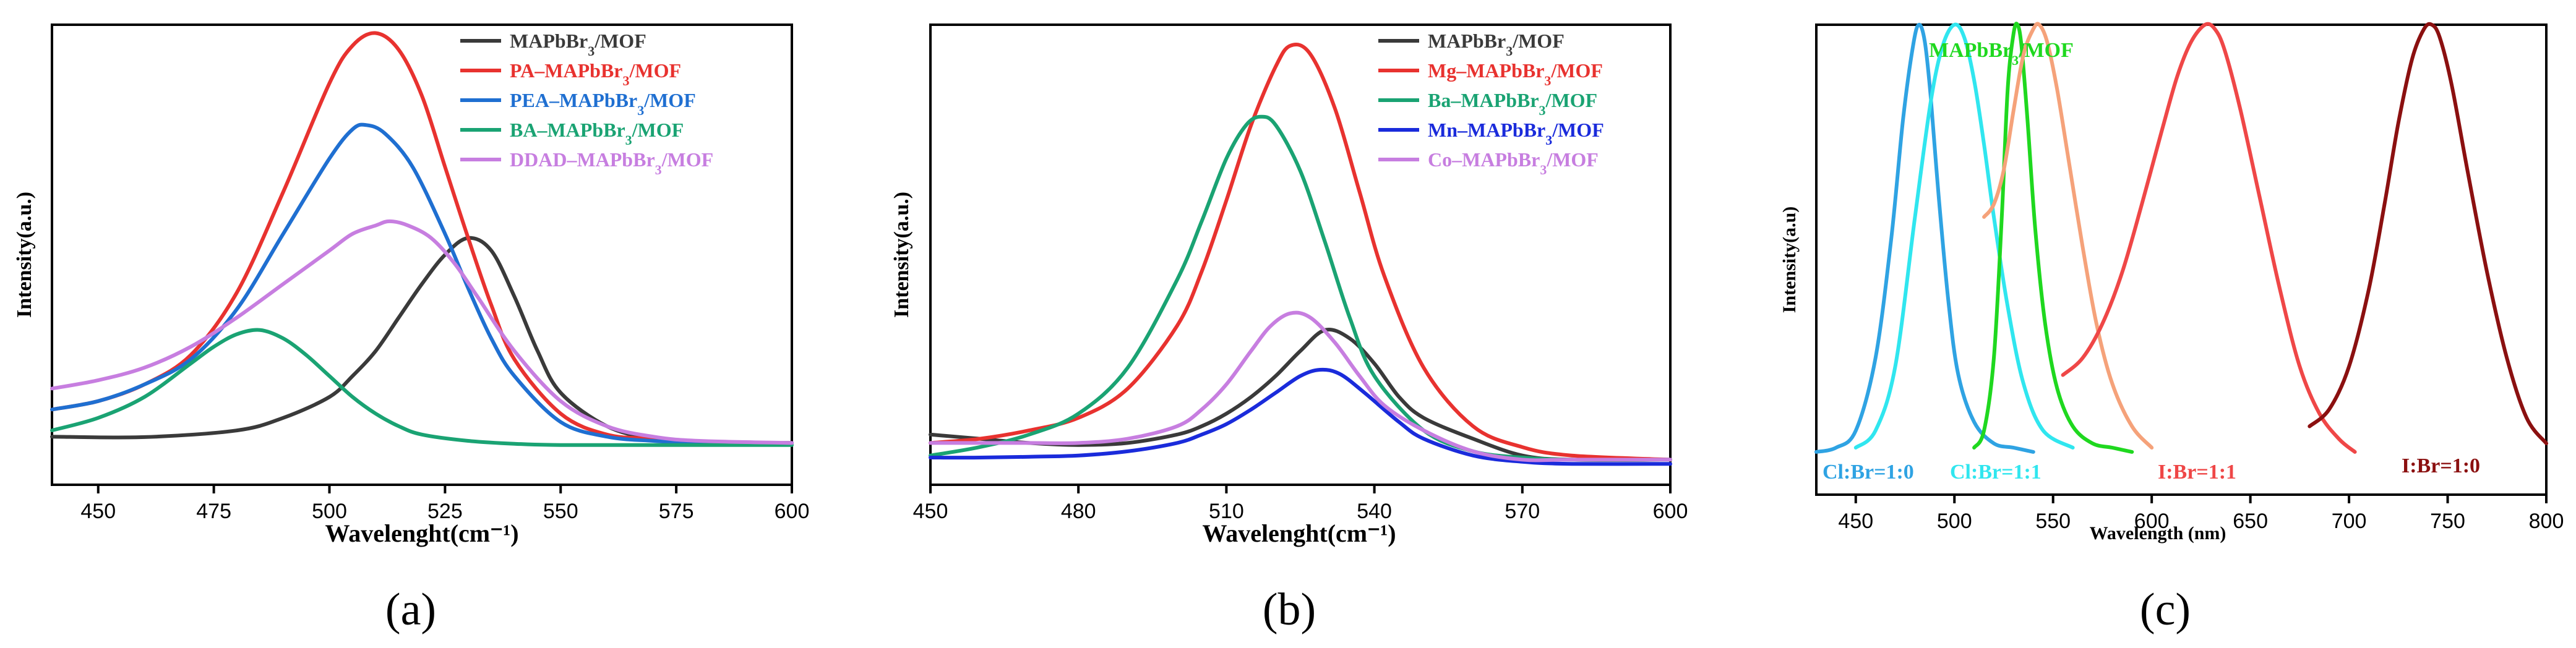 The width and height of the screenshot is (2576, 648). What do you see at coordinates (1995, 473) in the screenshot?
I see `annotation-cl-br-1-1: Cl:Br=1:1` at bounding box center [1995, 473].